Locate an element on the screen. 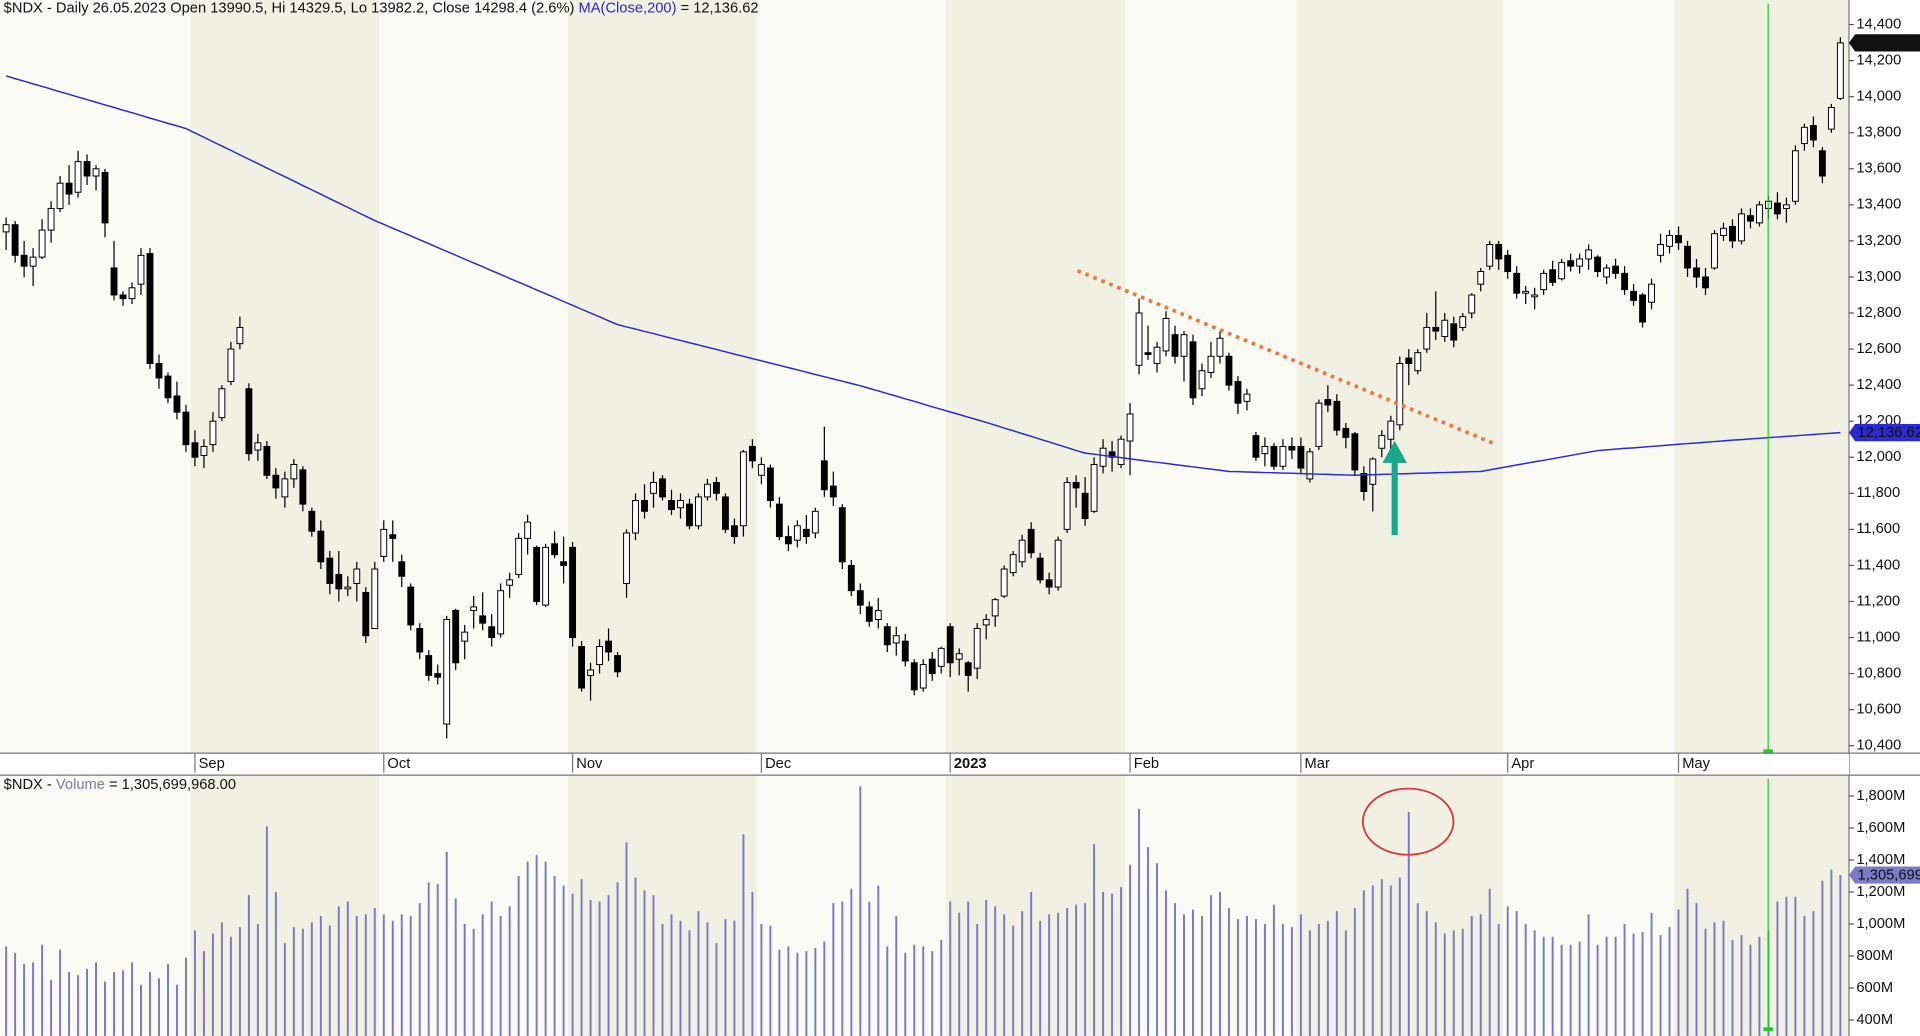  x-tick-label: Feb is located at coordinates (1146, 764).